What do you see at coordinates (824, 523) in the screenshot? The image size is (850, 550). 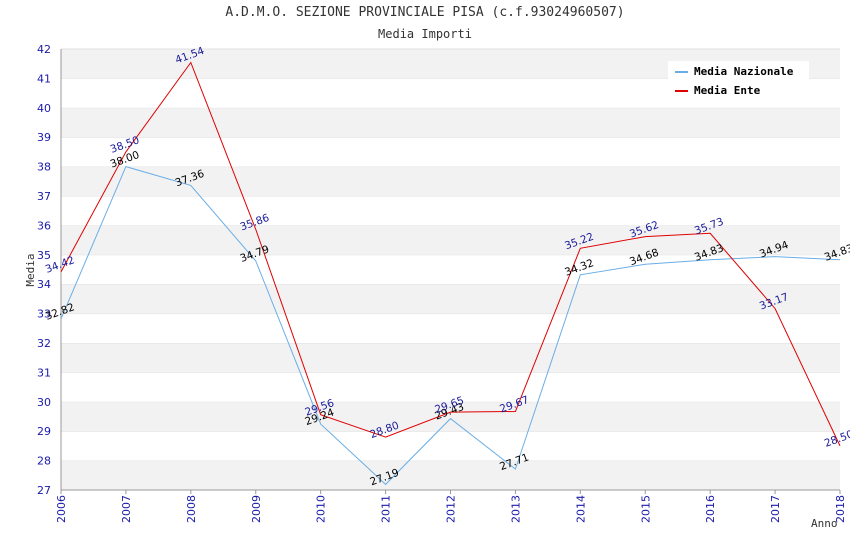 I see `x-axis-label: Anno` at bounding box center [824, 523].